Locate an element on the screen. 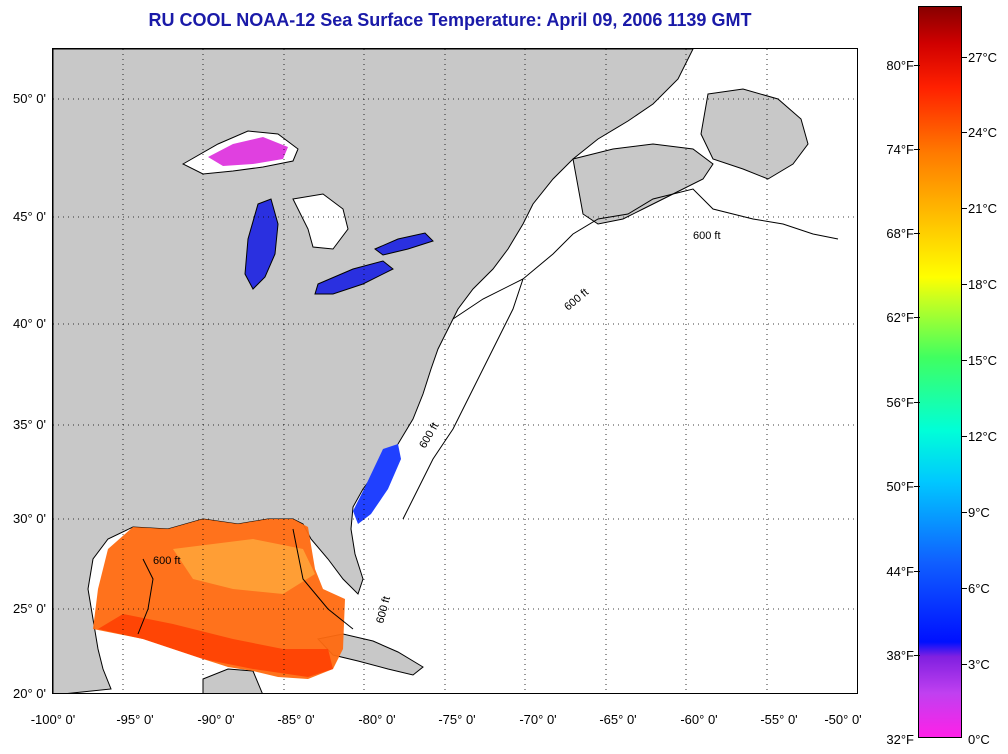  scale-label-24c: 24°C is located at coordinates (983, 132).